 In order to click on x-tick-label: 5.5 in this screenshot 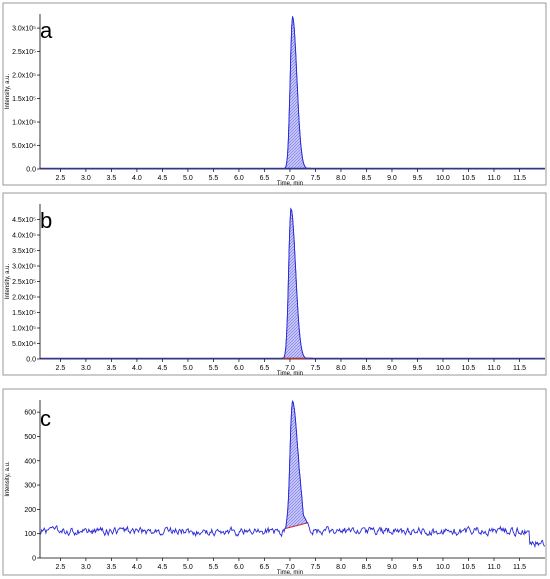, I will do `click(214, 368)`.